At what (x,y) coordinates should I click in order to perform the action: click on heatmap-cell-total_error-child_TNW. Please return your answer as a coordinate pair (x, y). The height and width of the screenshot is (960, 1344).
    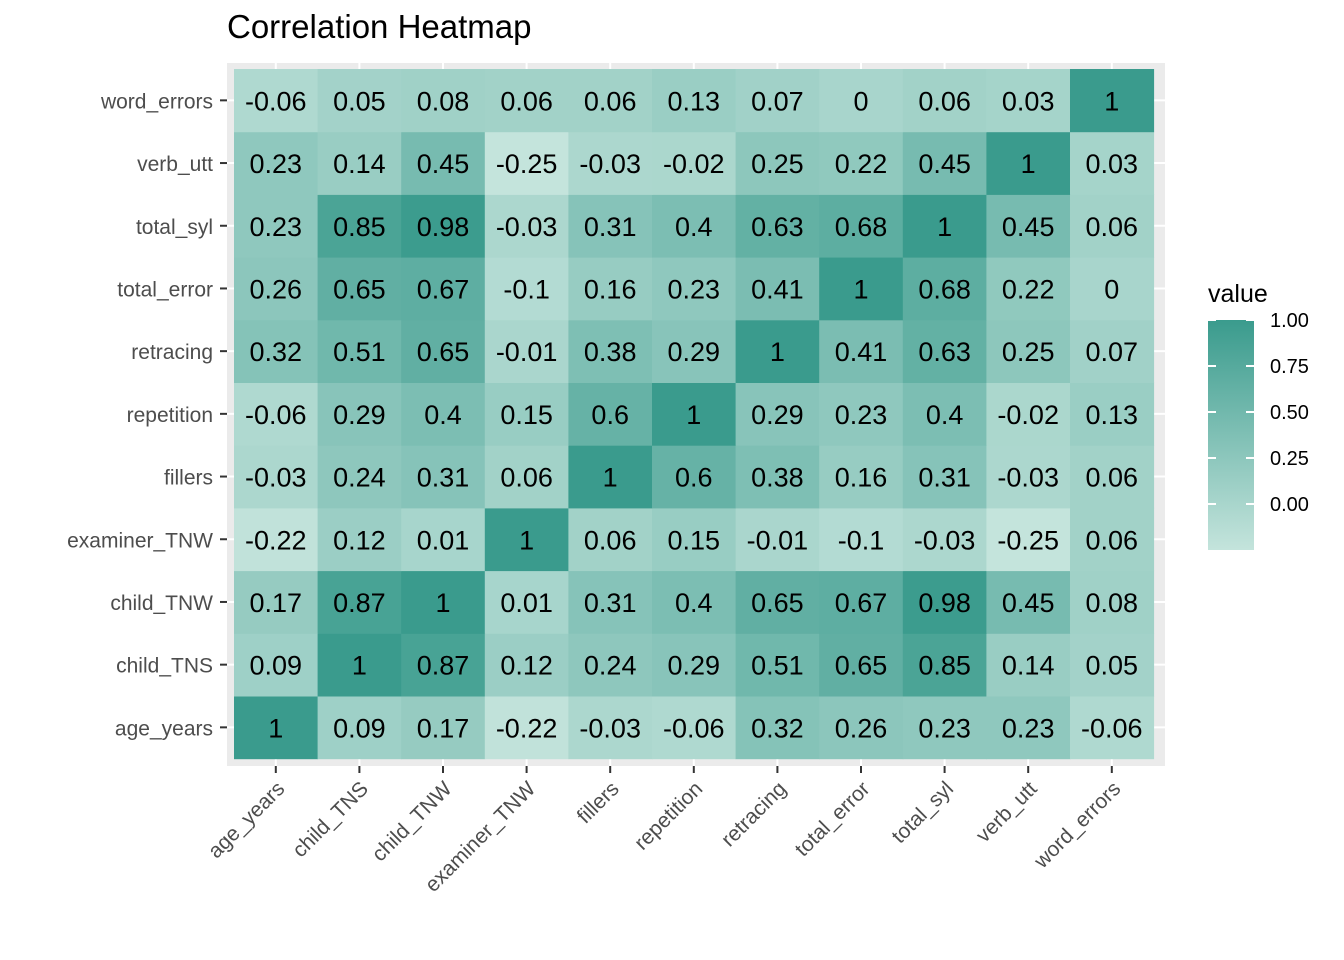
    Looking at the image, I should click on (443, 289).